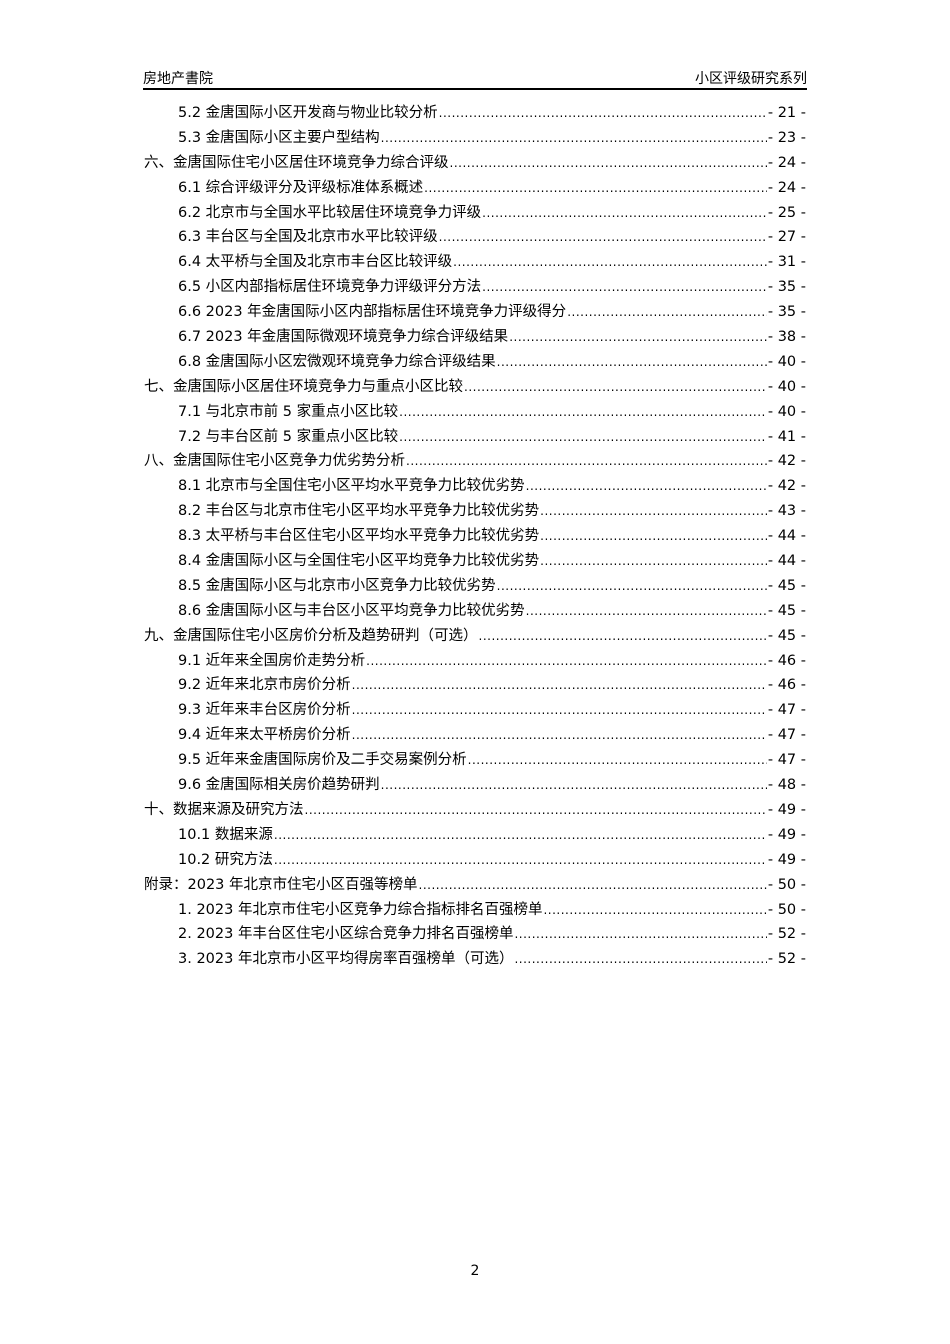 This screenshot has height=1344, width=950. I want to click on toc-entry: 8.2 丰台区与北京市住宅小区平均水平竞争力比较优劣势 - 43 -, so click(475, 511).